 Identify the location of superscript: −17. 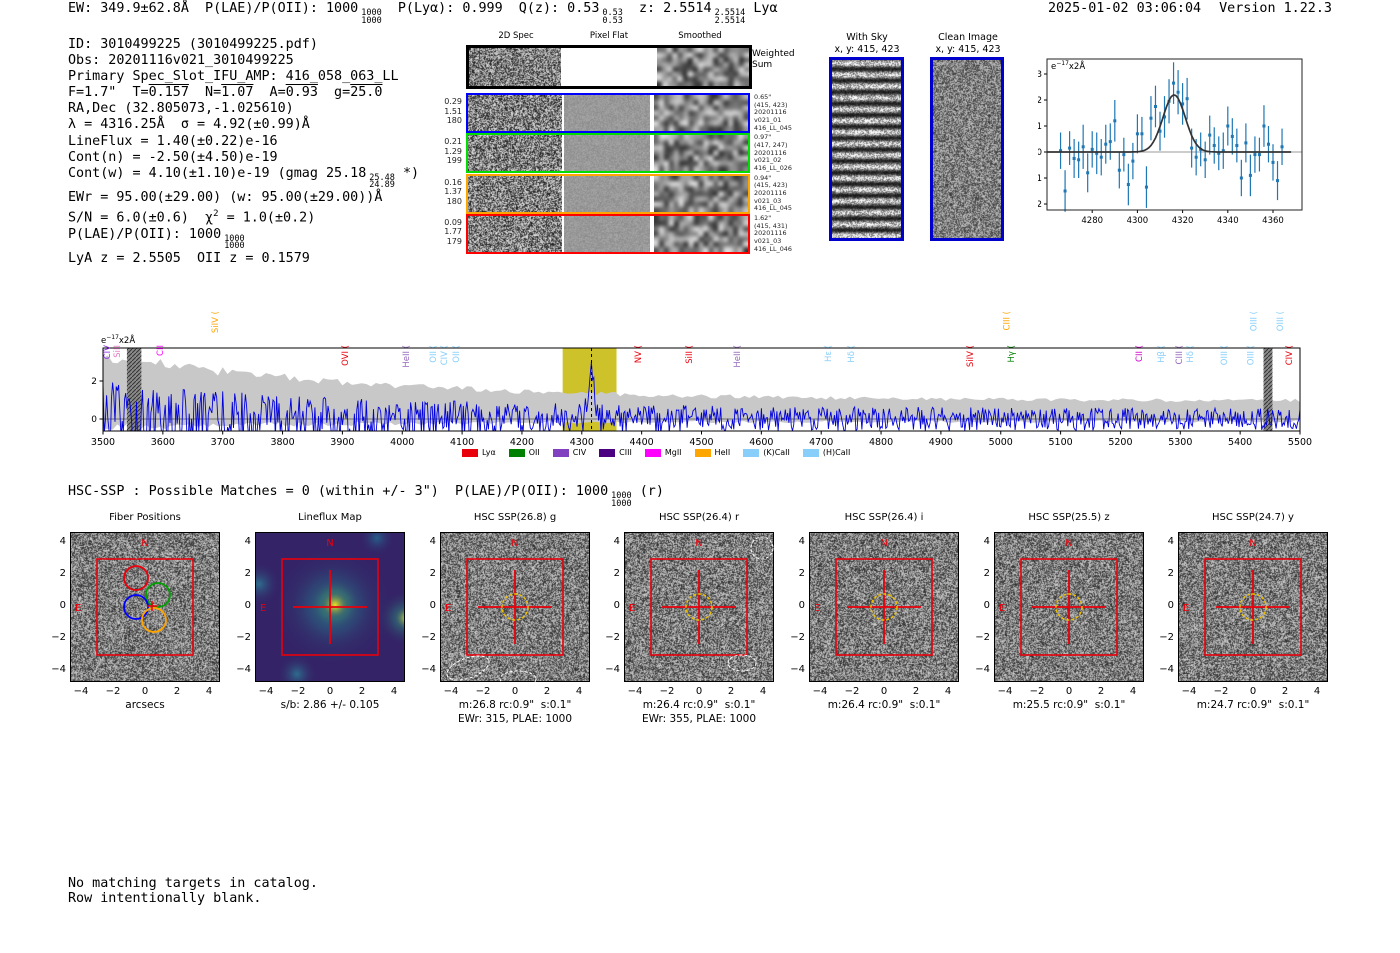
(112, 337).